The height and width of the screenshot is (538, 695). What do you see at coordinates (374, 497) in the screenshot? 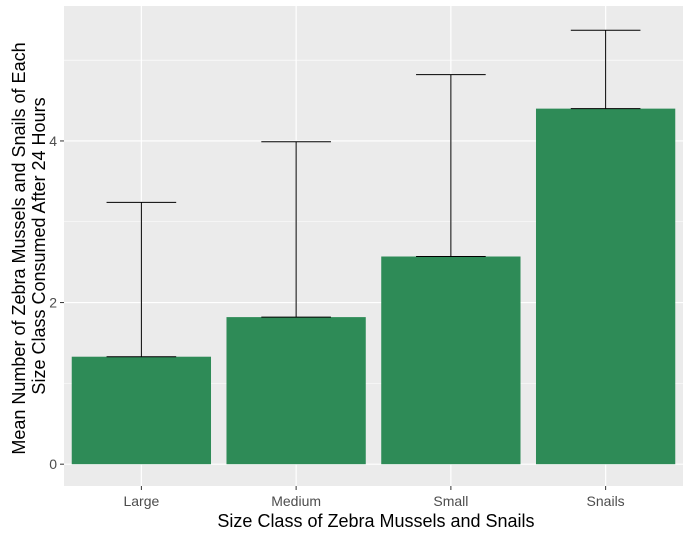
I see `x-axis: Large Medium Small Snails` at bounding box center [374, 497].